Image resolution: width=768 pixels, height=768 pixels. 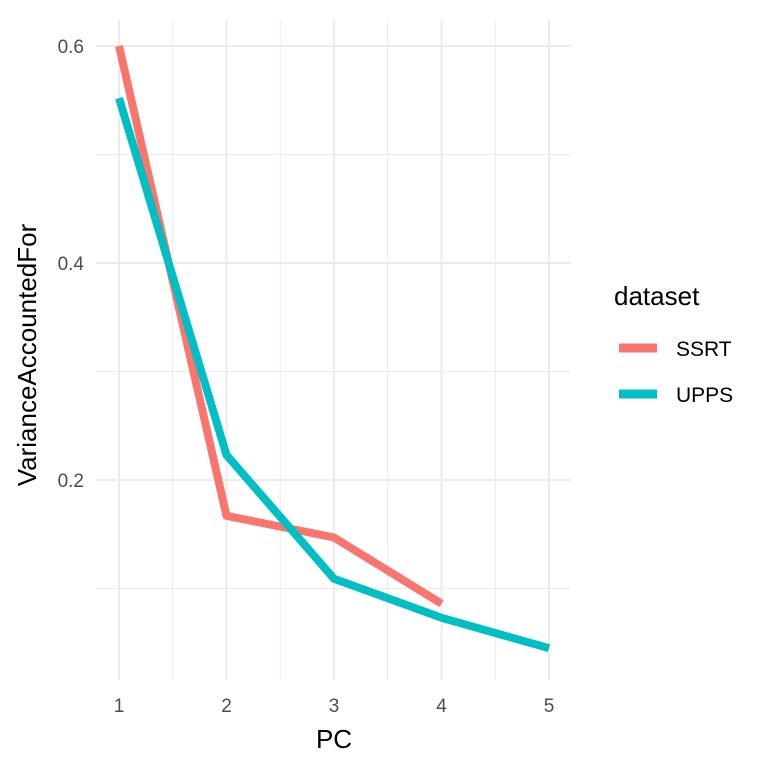 I want to click on y-tick-label: 0.4, so click(x=71, y=264).